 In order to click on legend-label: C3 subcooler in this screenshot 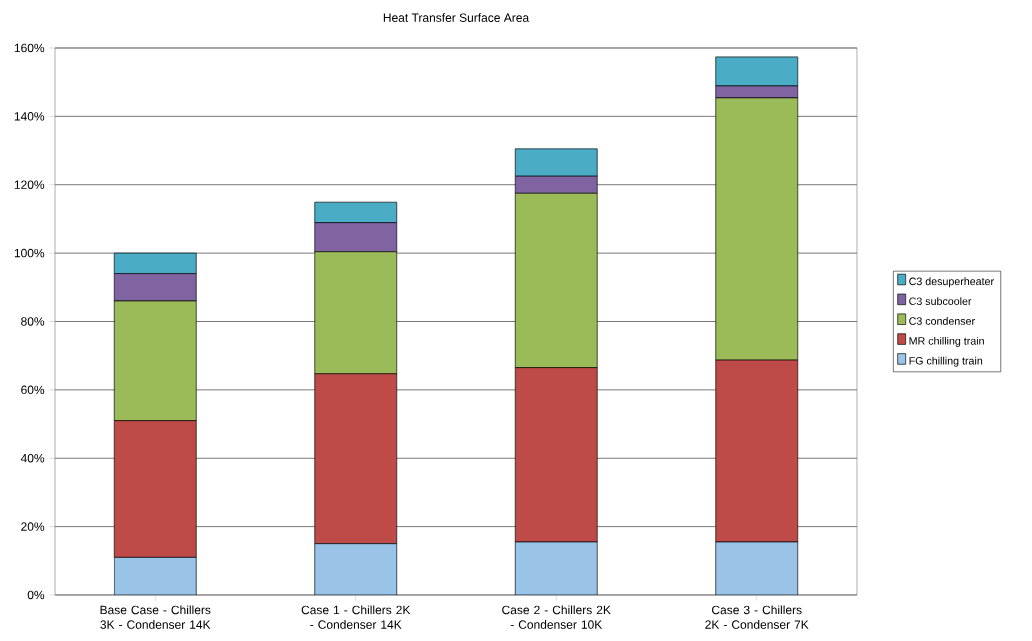, I will do `click(940, 301)`.